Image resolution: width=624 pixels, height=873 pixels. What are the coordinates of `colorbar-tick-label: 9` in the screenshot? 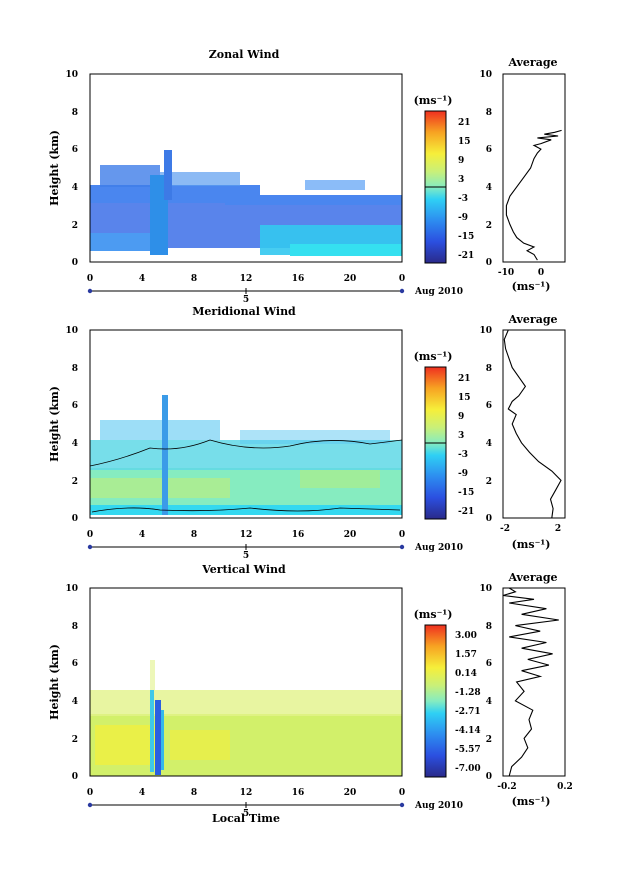 It's located at (461, 417).